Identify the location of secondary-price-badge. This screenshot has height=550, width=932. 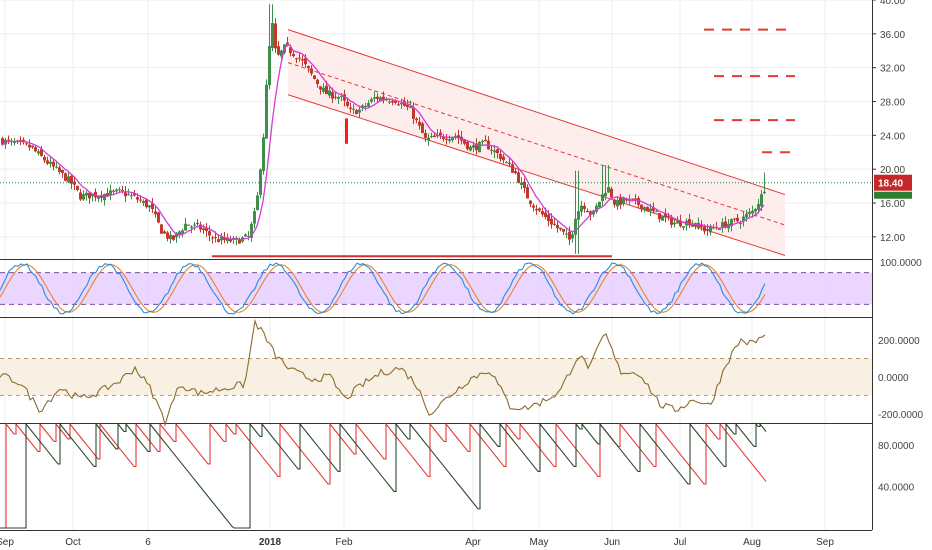
(893, 195).